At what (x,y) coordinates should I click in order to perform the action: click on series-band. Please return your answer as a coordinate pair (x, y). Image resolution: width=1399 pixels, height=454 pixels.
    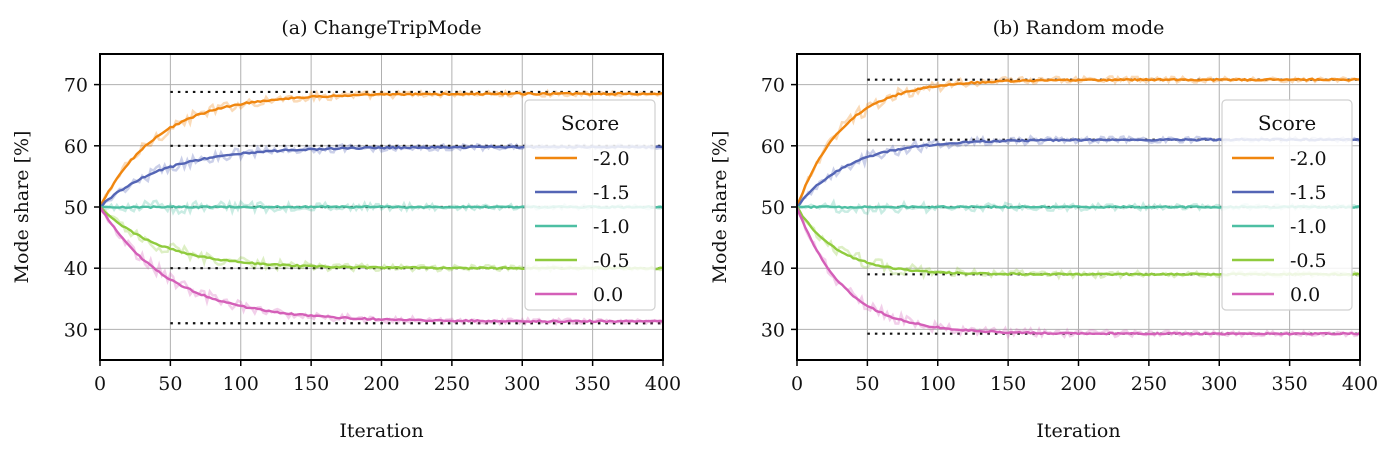
    Looking at the image, I should click on (381, 148).